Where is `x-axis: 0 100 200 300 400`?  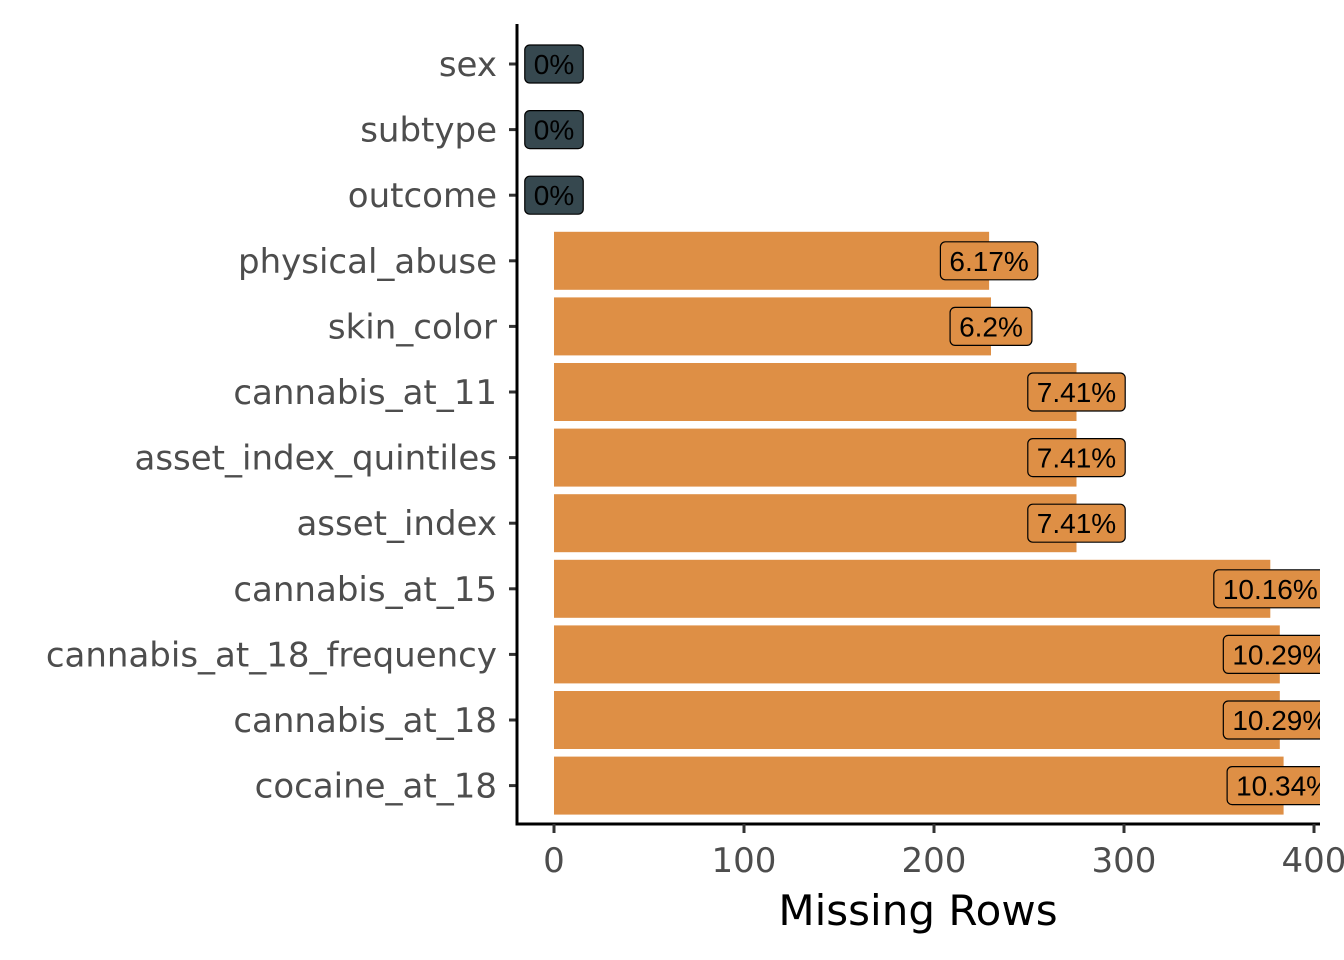 x-axis: 0 100 200 300 400 is located at coordinates (929, 851).